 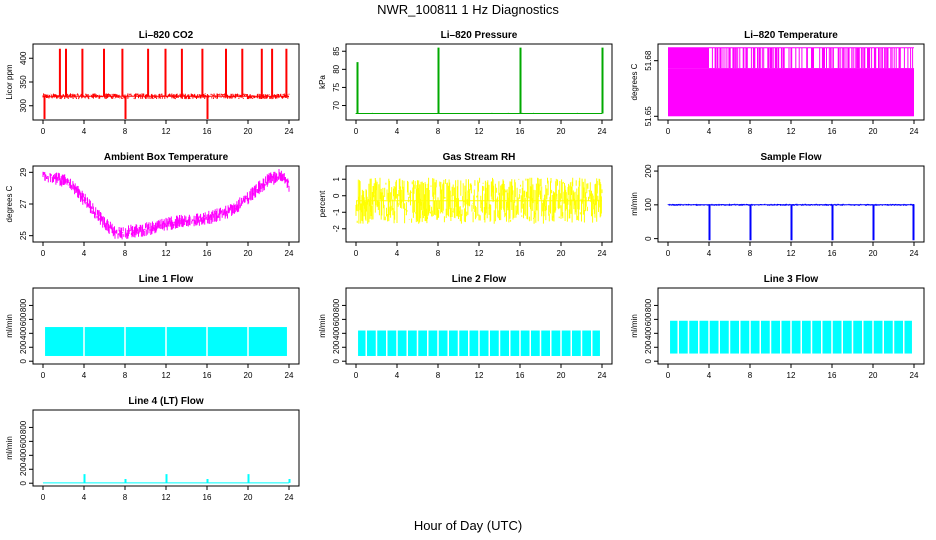 I want to click on y-tick-label: -1, so click(x=336, y=212).